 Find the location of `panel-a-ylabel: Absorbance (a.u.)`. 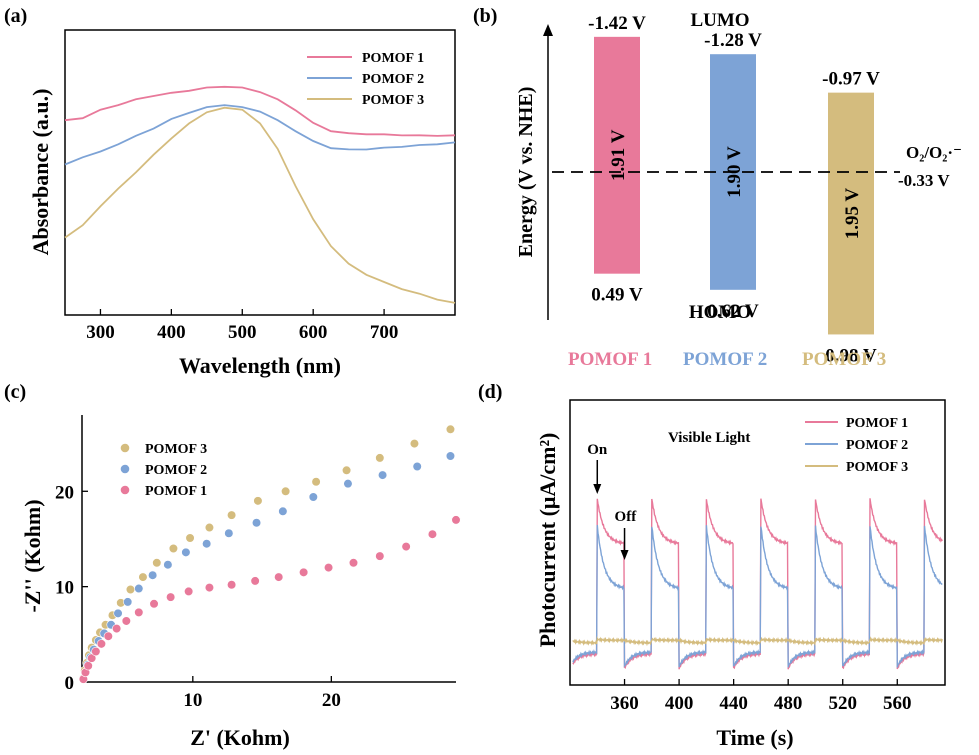

panel-a-ylabel: Absorbance (a.u.) is located at coordinates (40, 172).